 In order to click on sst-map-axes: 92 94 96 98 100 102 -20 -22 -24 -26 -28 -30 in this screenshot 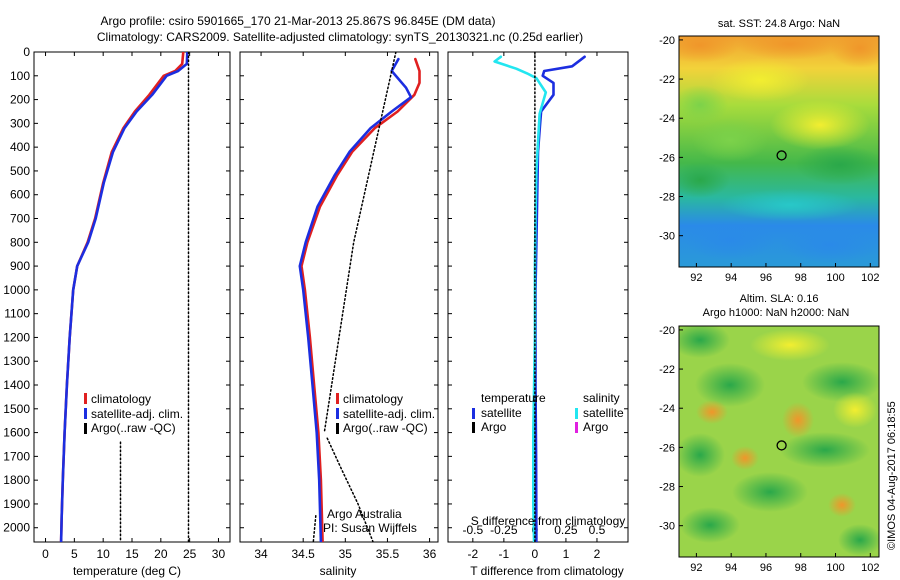, I will do `click(769, 159)`.